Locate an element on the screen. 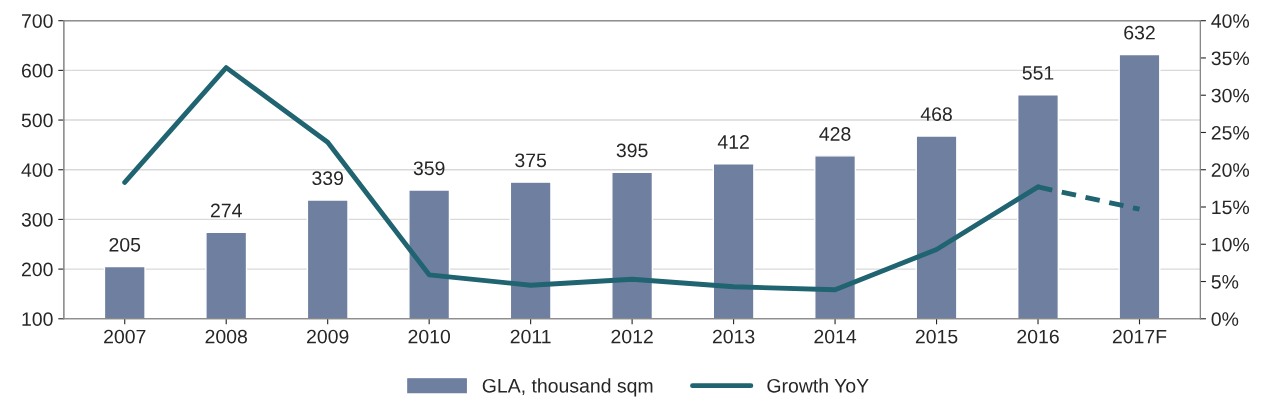  y2-tick-label: 20% is located at coordinates (1230, 170).